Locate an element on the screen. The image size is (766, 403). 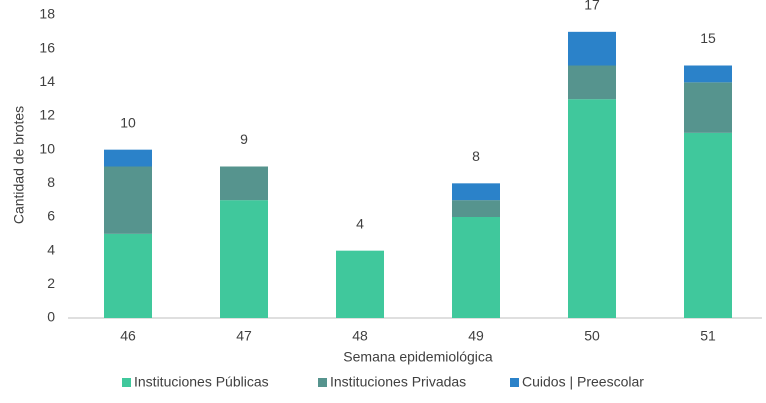
y-tick-label: 0 is located at coordinates (51, 317).